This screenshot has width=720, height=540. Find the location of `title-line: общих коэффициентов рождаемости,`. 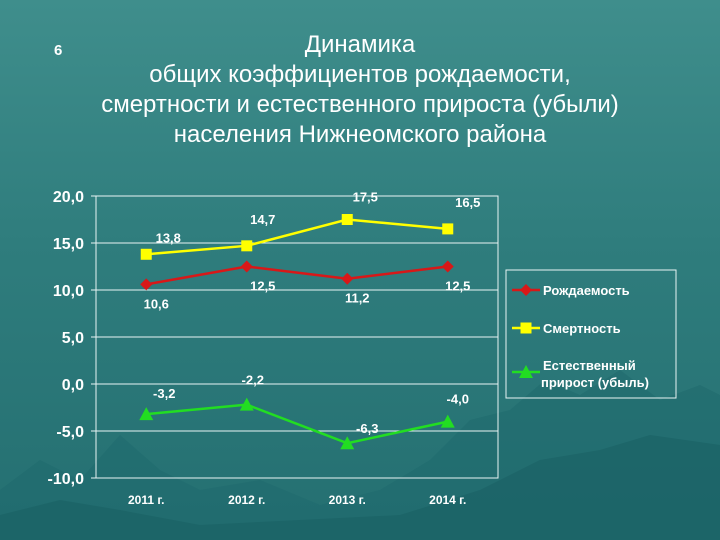

title-line: общих коэффициентов рождаемости, is located at coordinates (360, 74).